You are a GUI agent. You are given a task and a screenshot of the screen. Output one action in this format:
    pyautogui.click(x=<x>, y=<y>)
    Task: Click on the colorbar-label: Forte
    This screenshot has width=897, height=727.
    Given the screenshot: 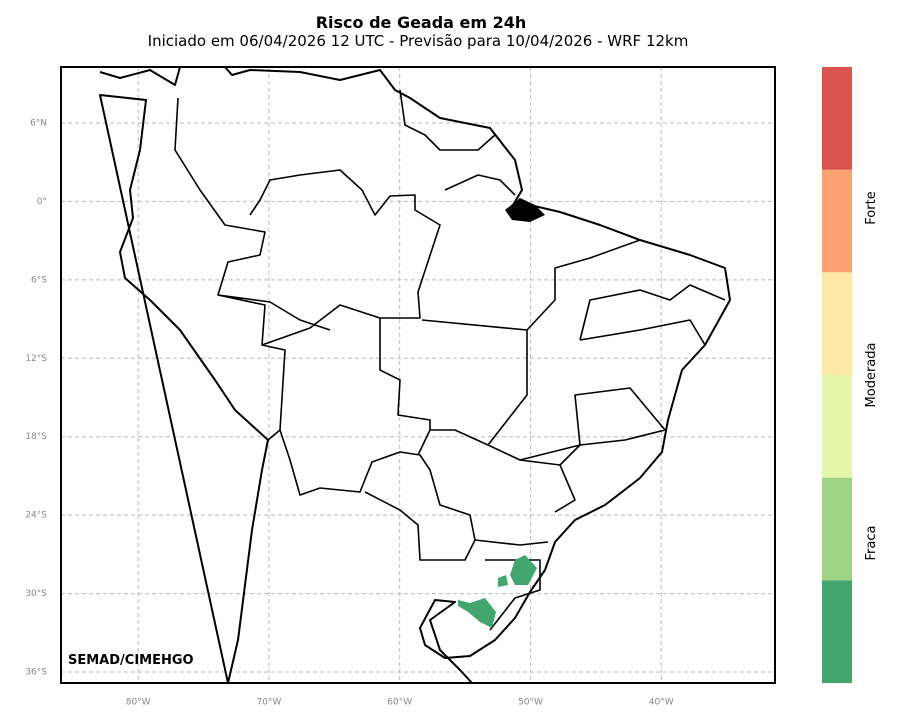 What is the action you would take?
    pyautogui.click(x=871, y=207)
    